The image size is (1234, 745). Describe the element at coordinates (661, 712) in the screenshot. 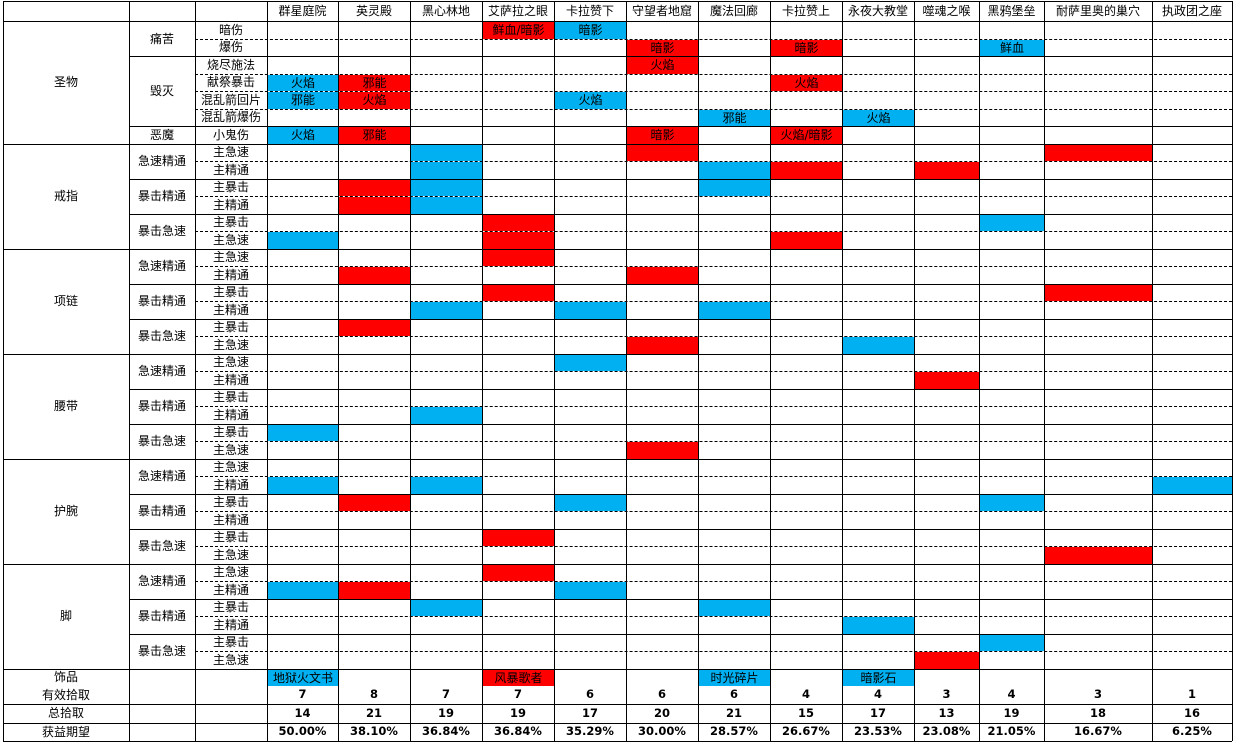

I see `footer-value: 20` at that location.